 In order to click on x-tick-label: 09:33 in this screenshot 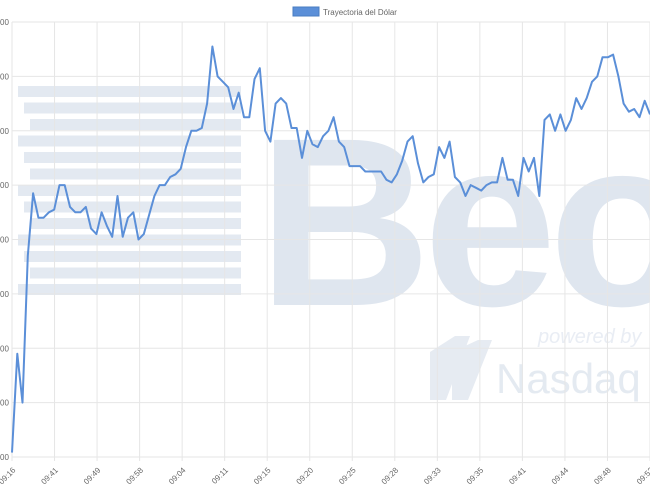, I will do `click(432, 475)`.